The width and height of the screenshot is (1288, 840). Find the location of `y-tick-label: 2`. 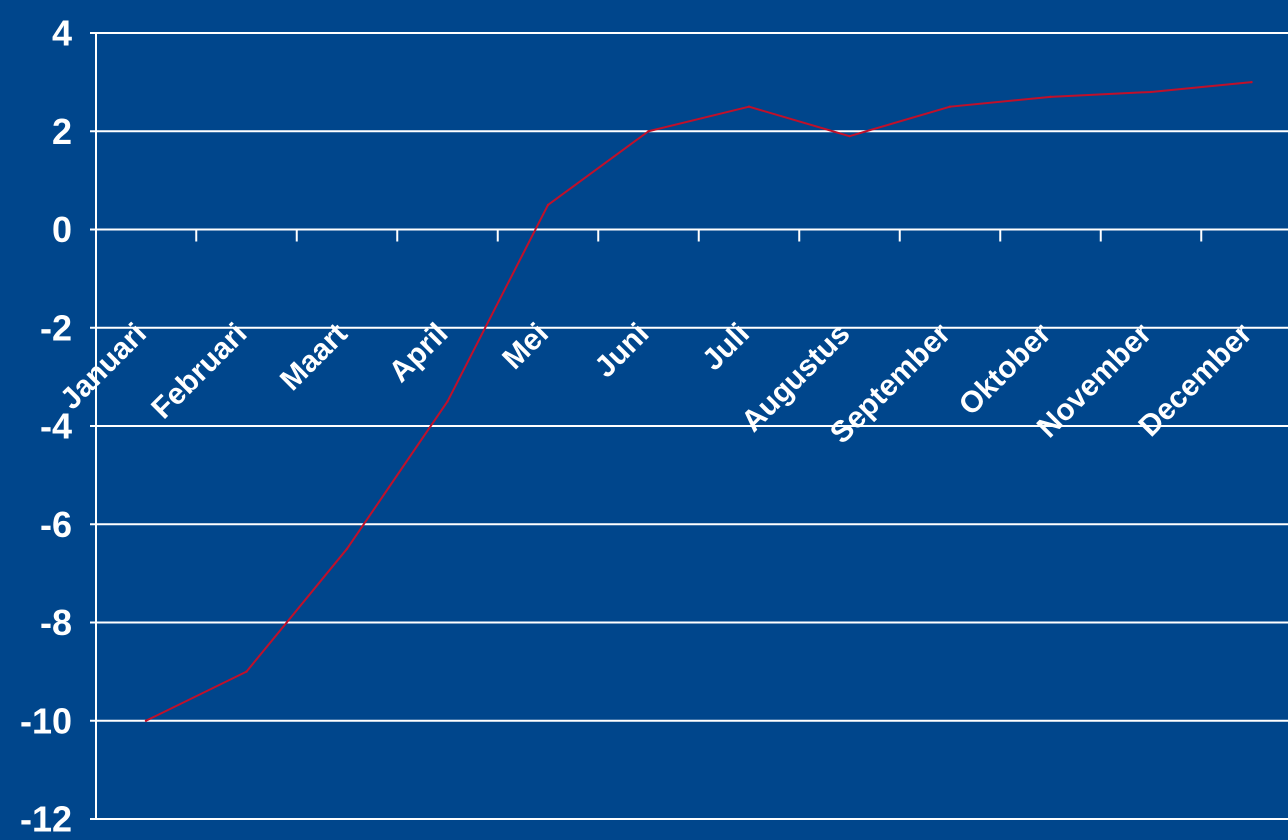

y-tick-label: 2 is located at coordinates (62, 131).